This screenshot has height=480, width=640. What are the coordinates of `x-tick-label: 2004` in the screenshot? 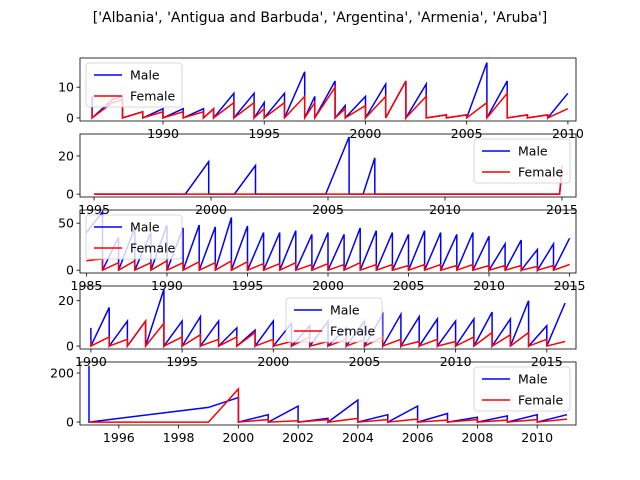 It's located at (358, 437).